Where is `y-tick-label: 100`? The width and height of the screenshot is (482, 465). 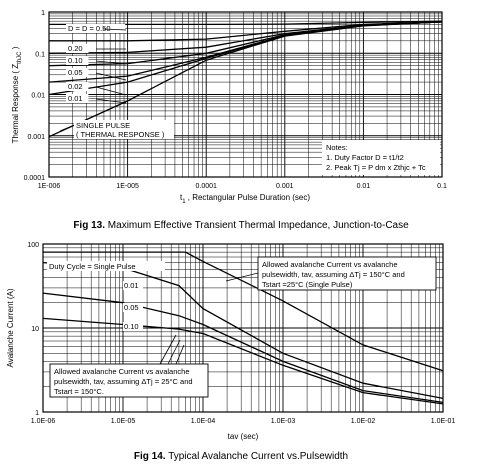 y-tick-label: 100 is located at coordinates (33, 245).